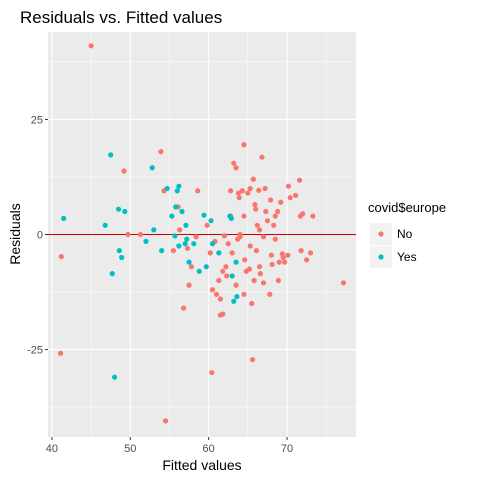  I want to click on y-axis-ticks: -25 0 25, so click(37, 235).